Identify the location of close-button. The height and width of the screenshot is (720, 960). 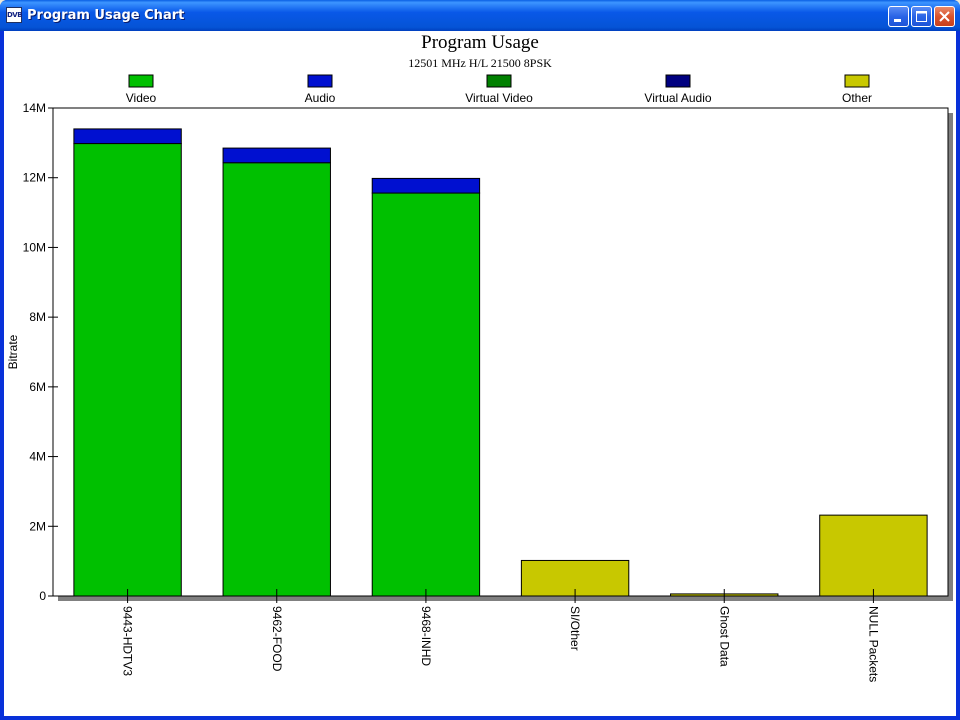
(944, 16).